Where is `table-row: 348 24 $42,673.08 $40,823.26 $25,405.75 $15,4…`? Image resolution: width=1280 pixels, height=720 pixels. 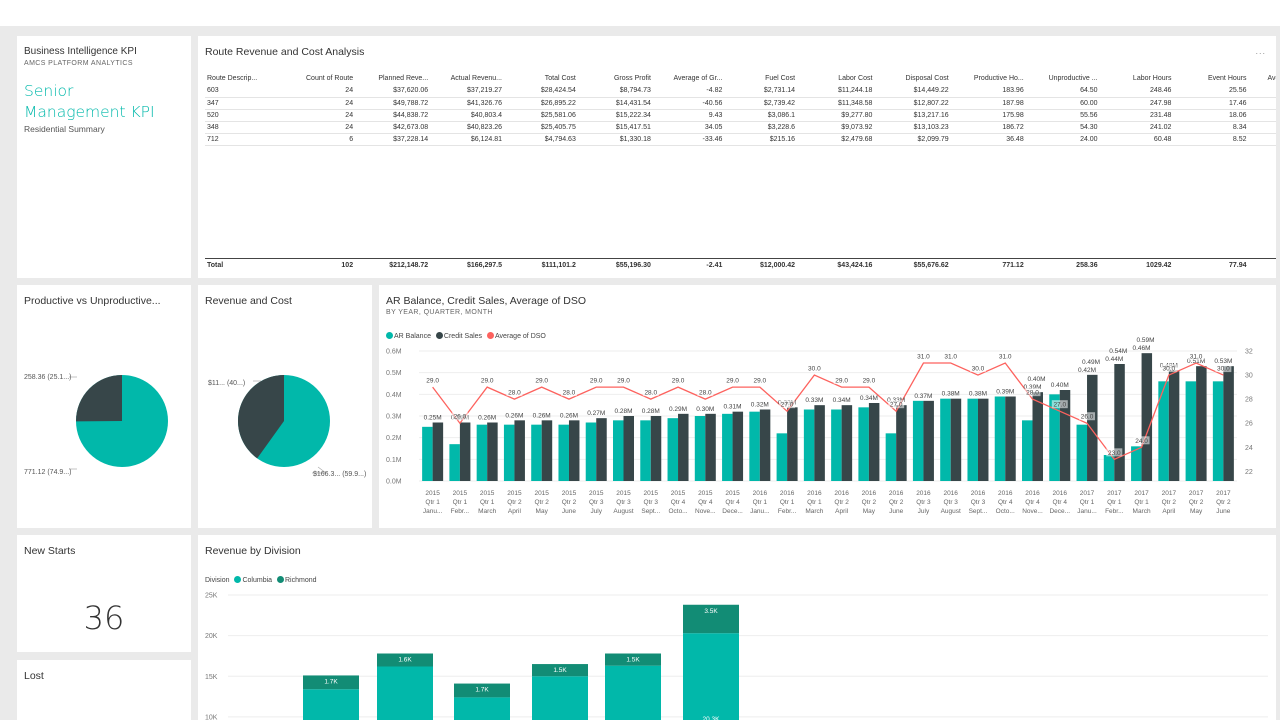 table-row: 348 24 $42,673.08 $40,823.26 $25,405.75 $15,4… is located at coordinates (740, 127).